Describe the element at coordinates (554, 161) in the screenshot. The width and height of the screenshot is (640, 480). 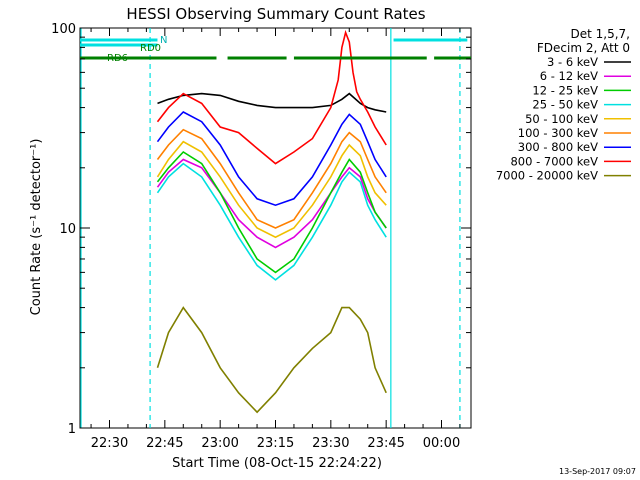
I see `legend-label-7: 800 - 7000 keV` at that location.